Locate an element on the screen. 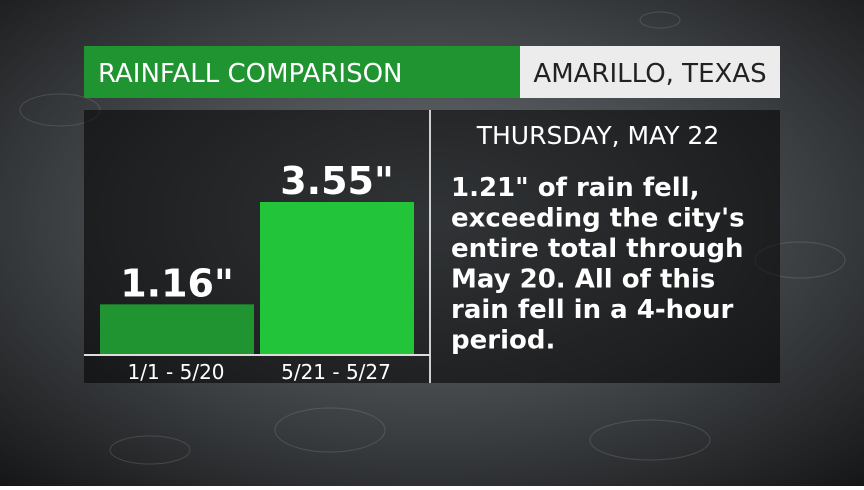 The width and height of the screenshot is (864, 490). x-tick-label: 5/21 - 5/27 is located at coordinates (336, 372).